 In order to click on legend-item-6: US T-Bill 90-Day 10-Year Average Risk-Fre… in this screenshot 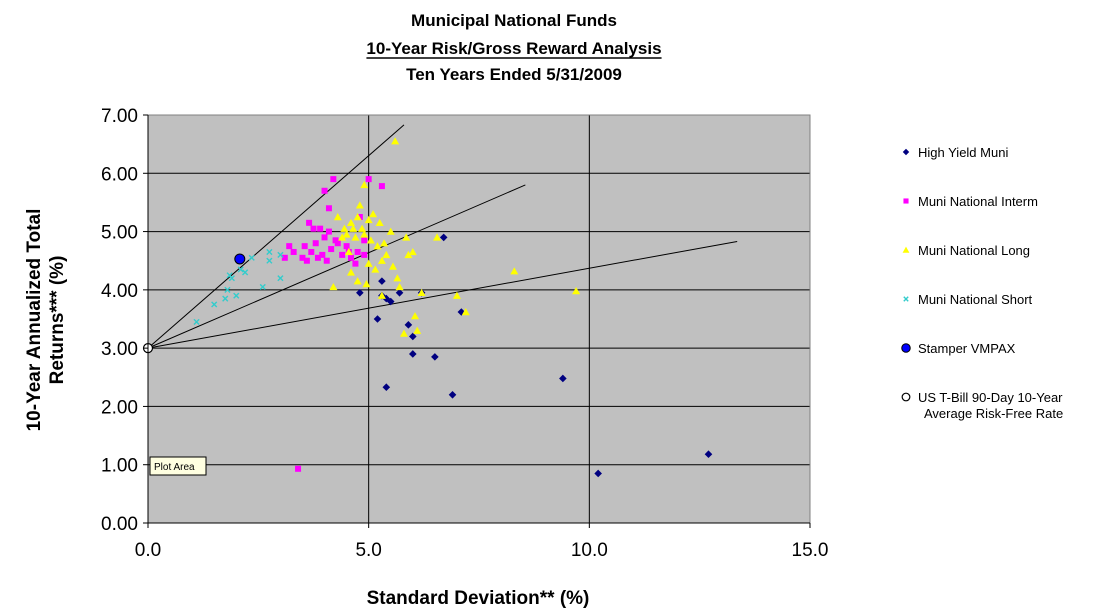, I will do `click(982, 405)`.